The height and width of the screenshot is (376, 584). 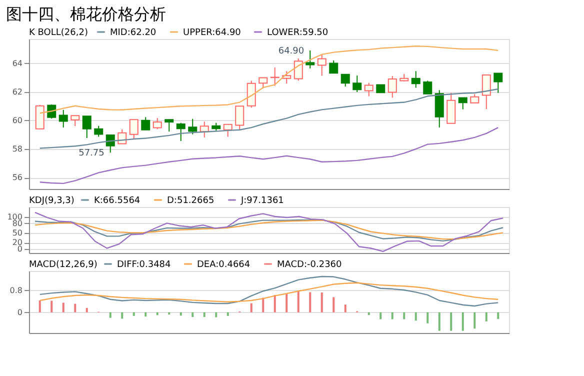 What do you see at coordinates (16, 290) in the screenshot?
I see `y-tick-label: 0.8` at bounding box center [16, 290].